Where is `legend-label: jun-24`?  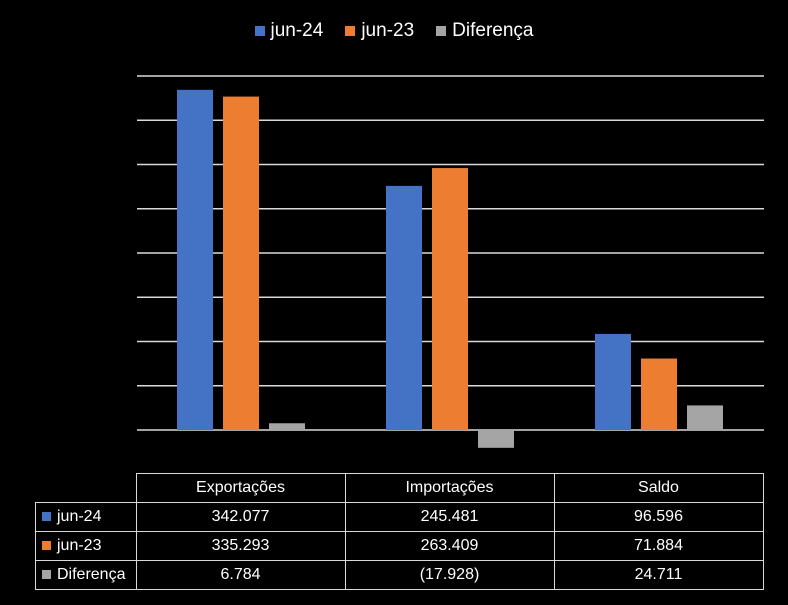
legend-label: jun-24 is located at coordinates (297, 30).